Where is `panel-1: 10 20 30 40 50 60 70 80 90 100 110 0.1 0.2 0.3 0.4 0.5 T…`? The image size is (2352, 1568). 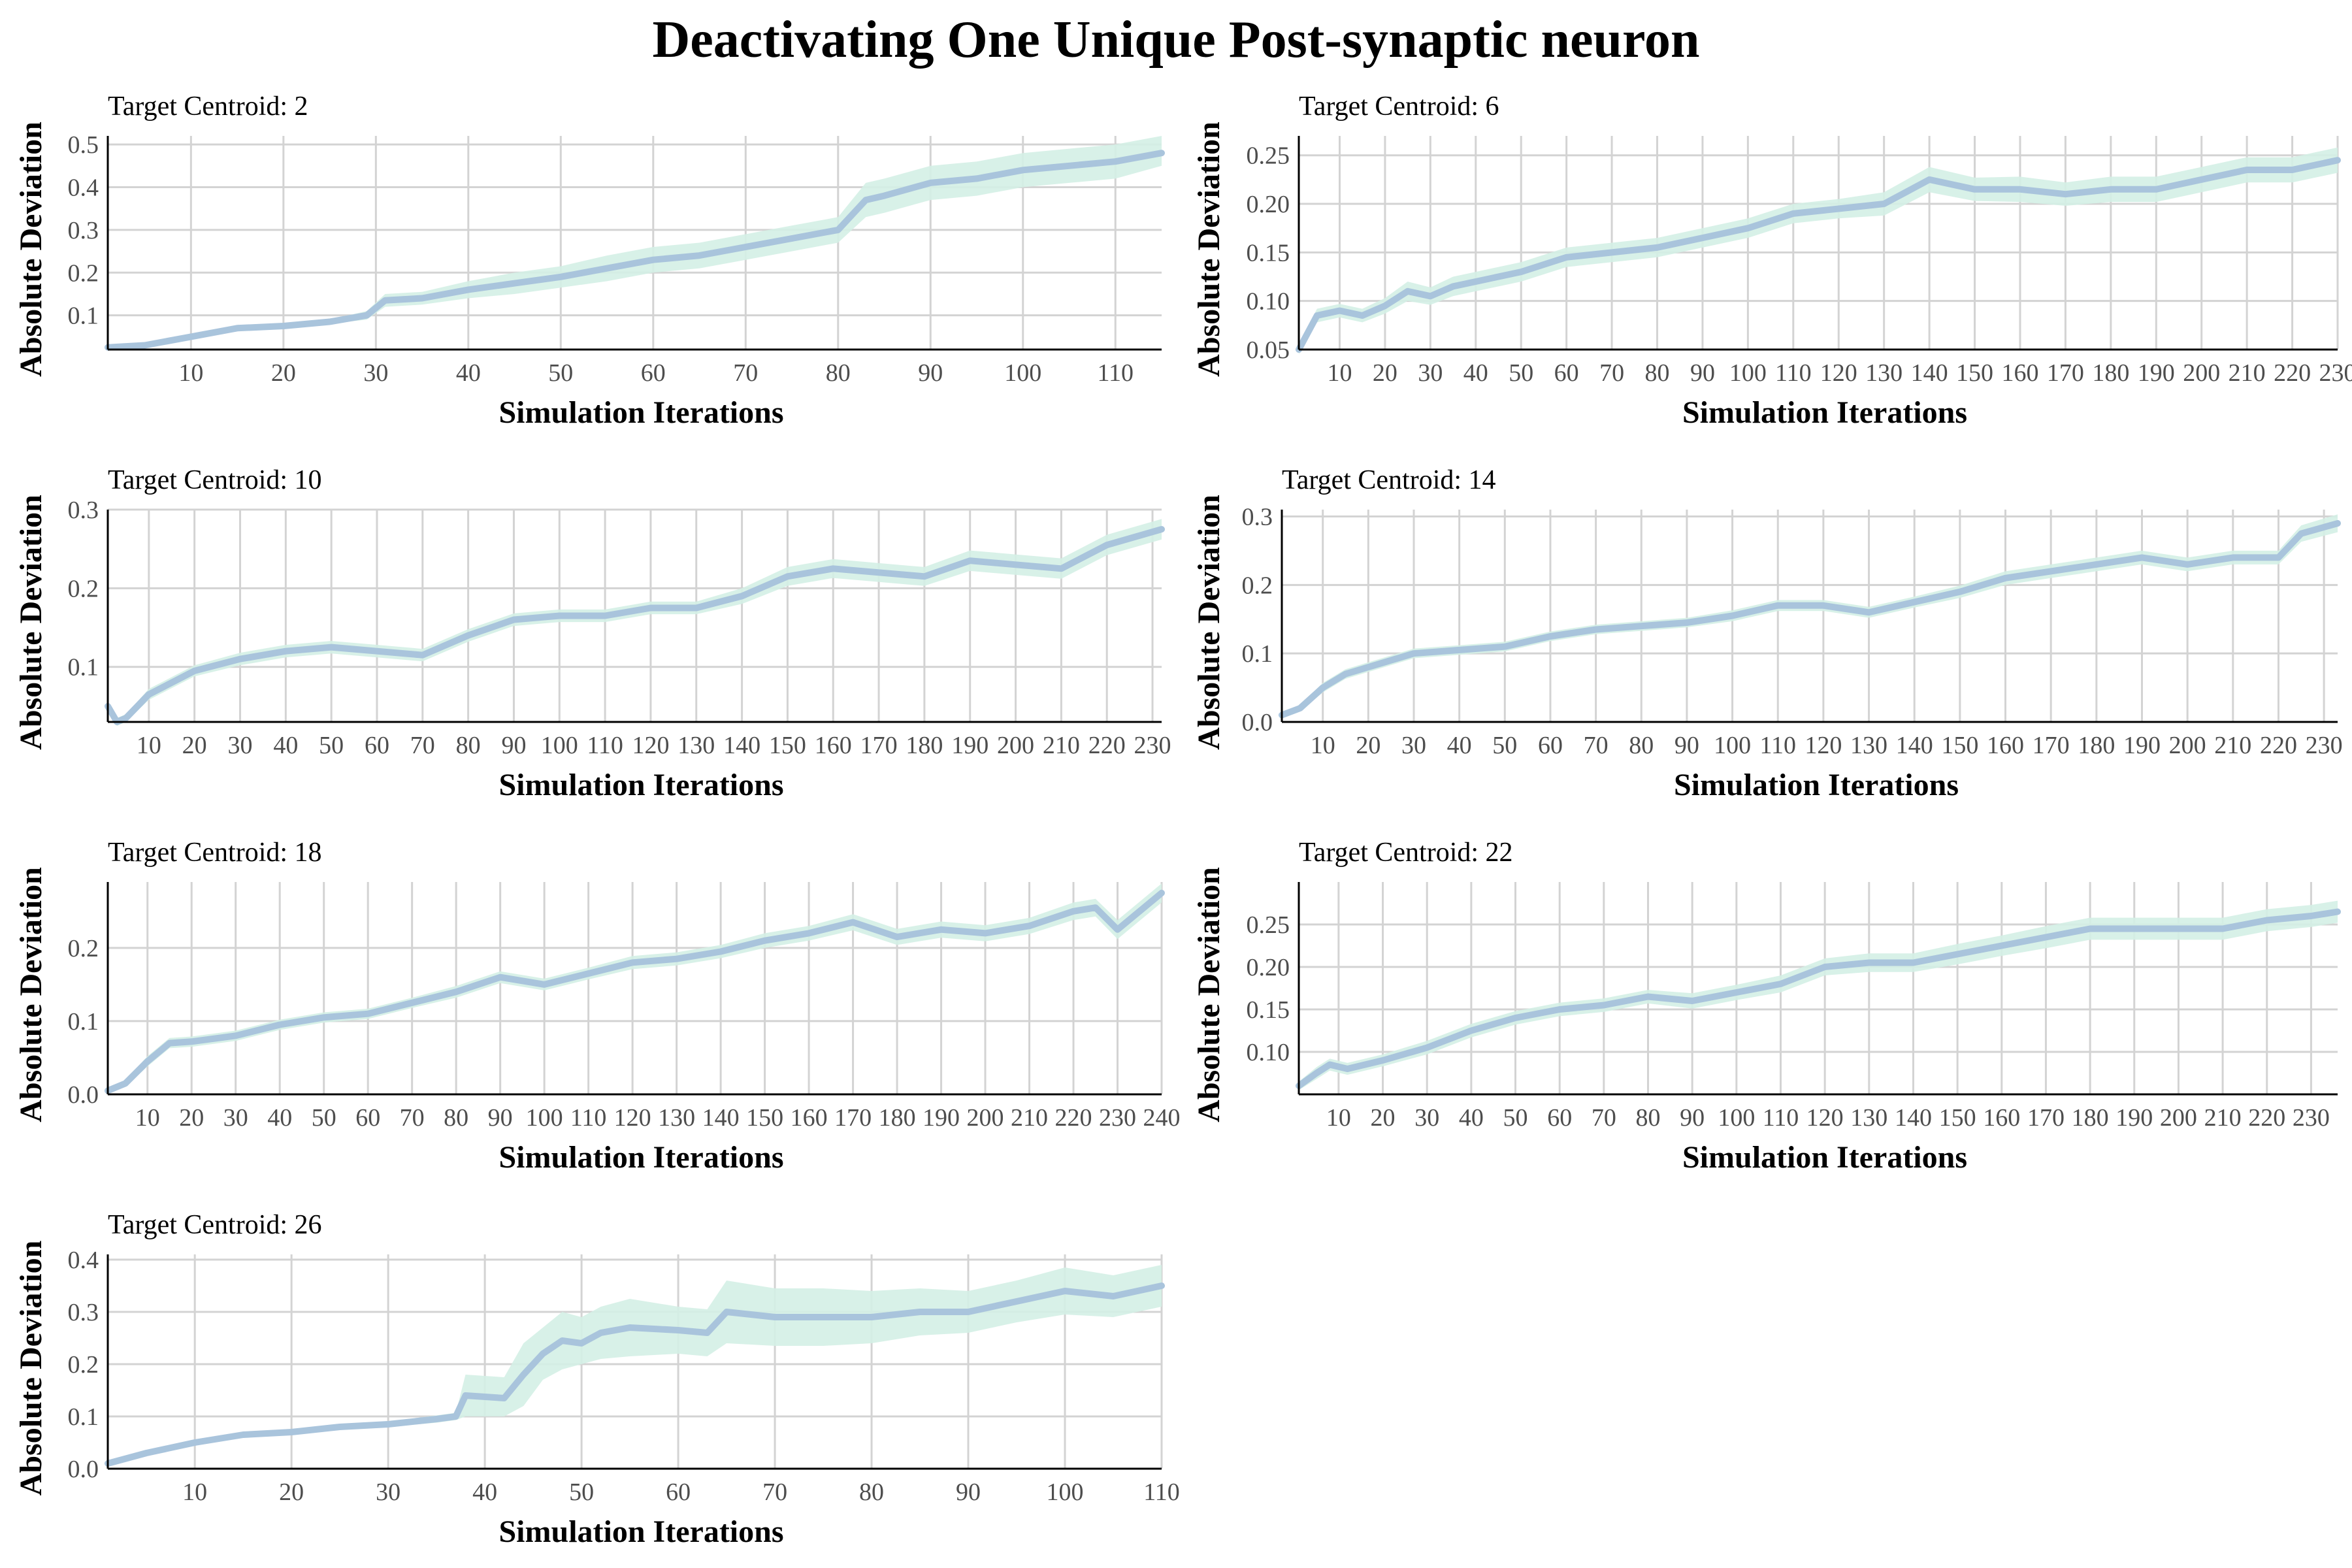
panel-1: 10 20 30 40 50 60 70 80 90 100 110 0.1 0.2 0.3 0.4 0.5 T… is located at coordinates (589, 260).